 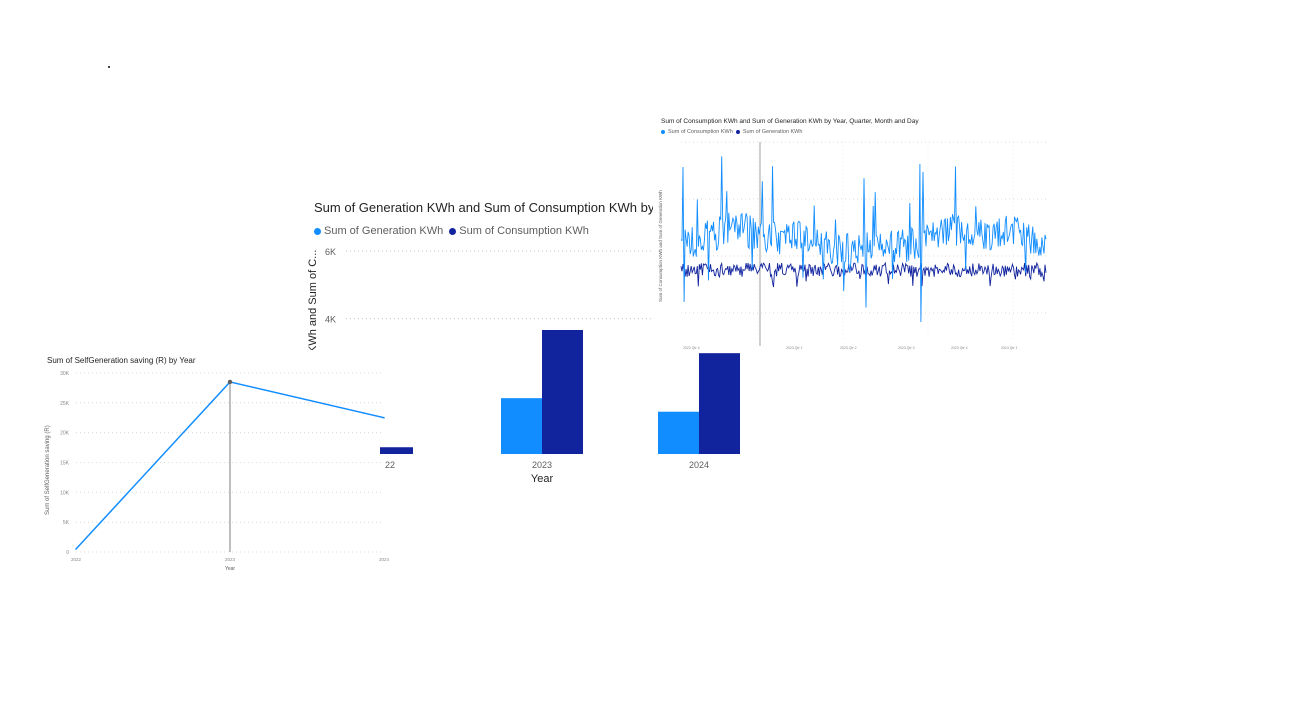 I want to click on savings-x-tick-label: 2023, so click(x=230, y=559).